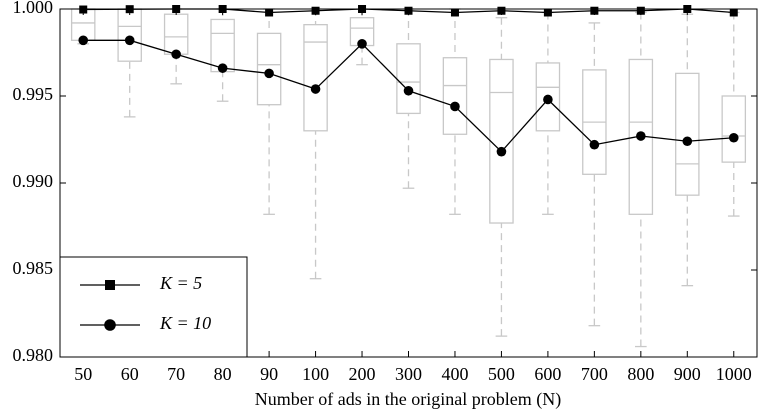 The image size is (759, 415). Describe the element at coordinates (223, 374) in the screenshot. I see `x-tick-label: 80` at that location.